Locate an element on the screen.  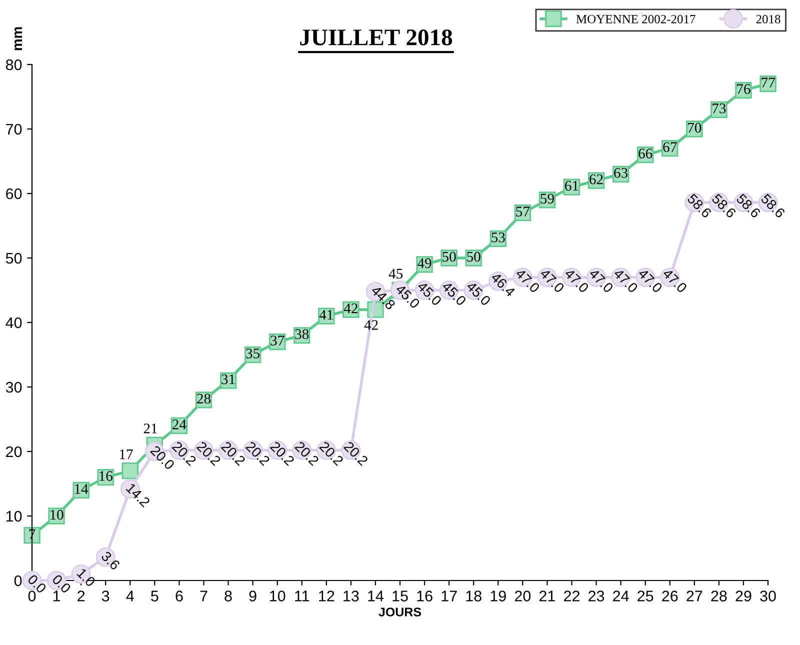
data-label: 3.6 is located at coordinates (110, 560).